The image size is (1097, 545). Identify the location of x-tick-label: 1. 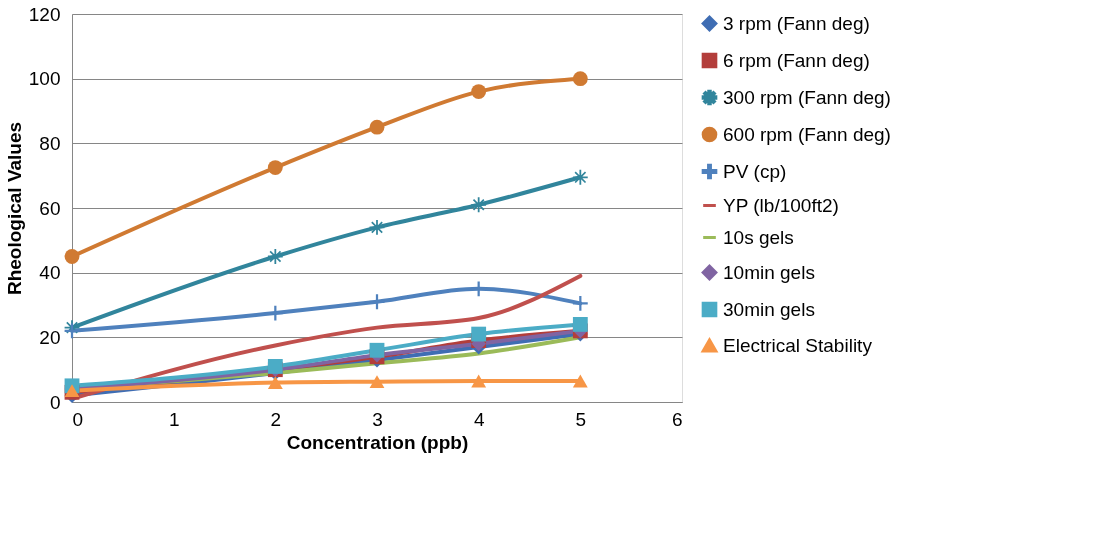
(174, 419).